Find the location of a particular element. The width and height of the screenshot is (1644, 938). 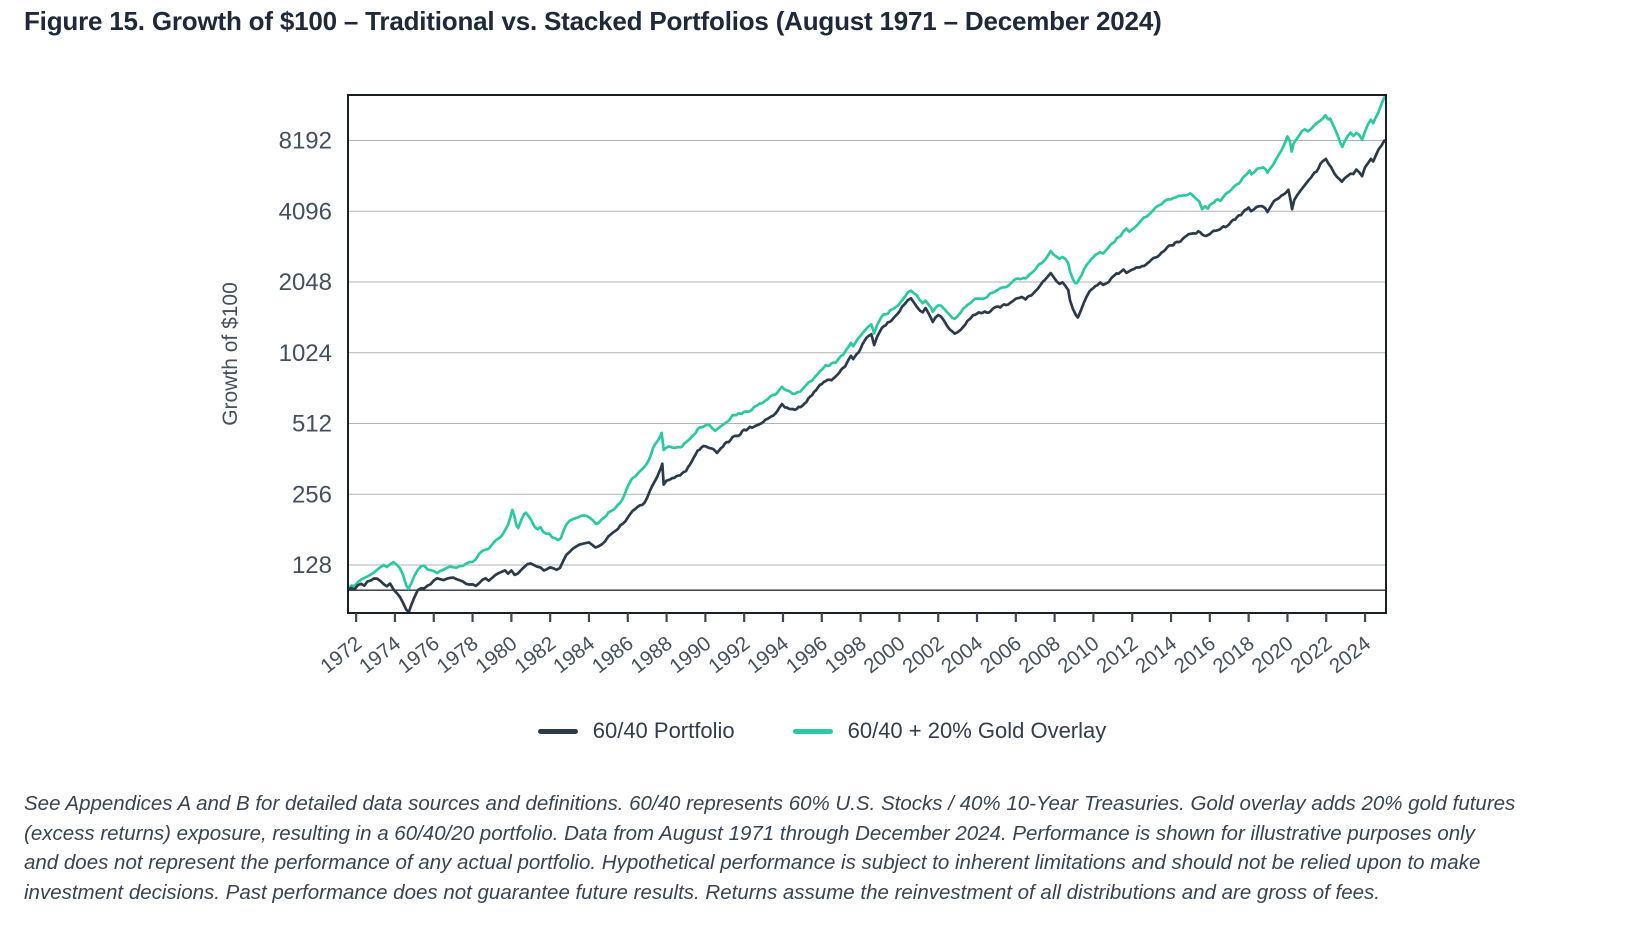

x-tick-label: 2018 is located at coordinates (1234, 655).